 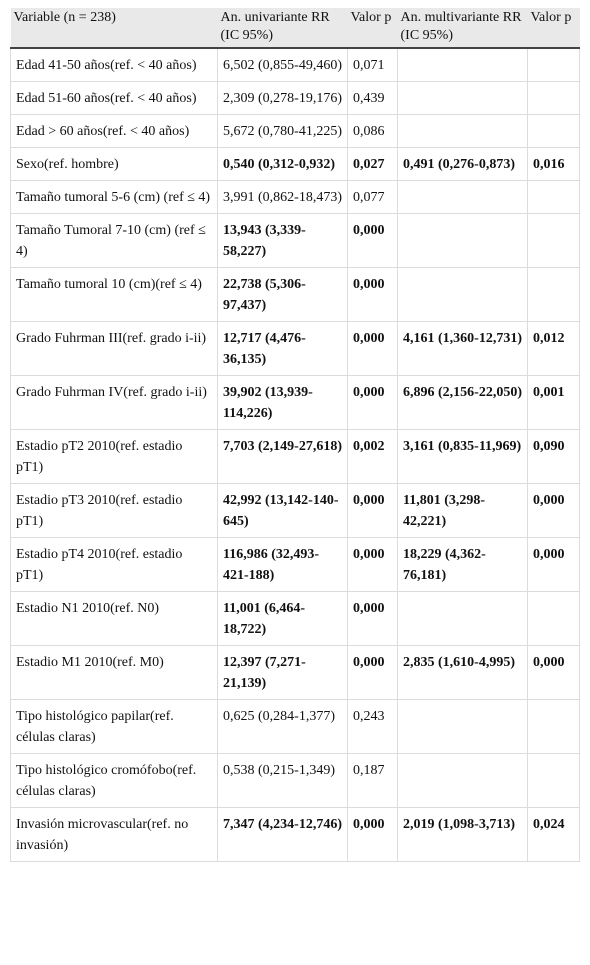 I want to click on value-cell: 2,019 (1,098-3,713), so click(x=462, y=834).